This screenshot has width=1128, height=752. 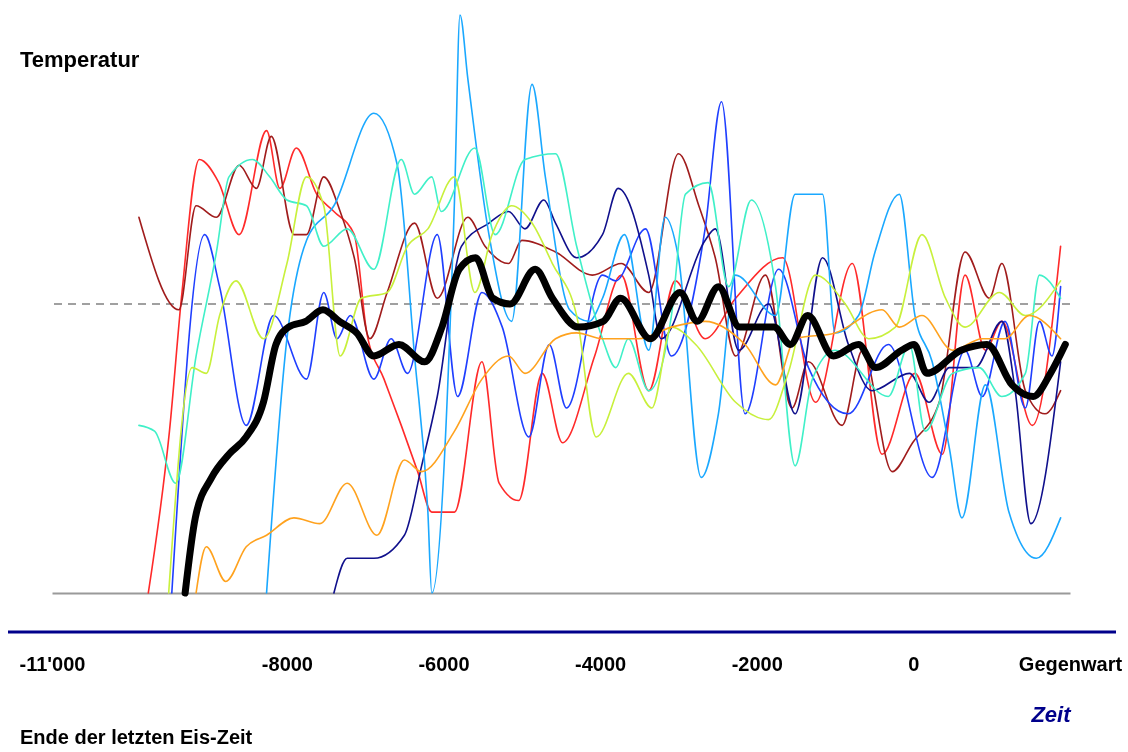 I want to click on text: Ende der letzten Eis-Zeit, so click(x=136, y=737).